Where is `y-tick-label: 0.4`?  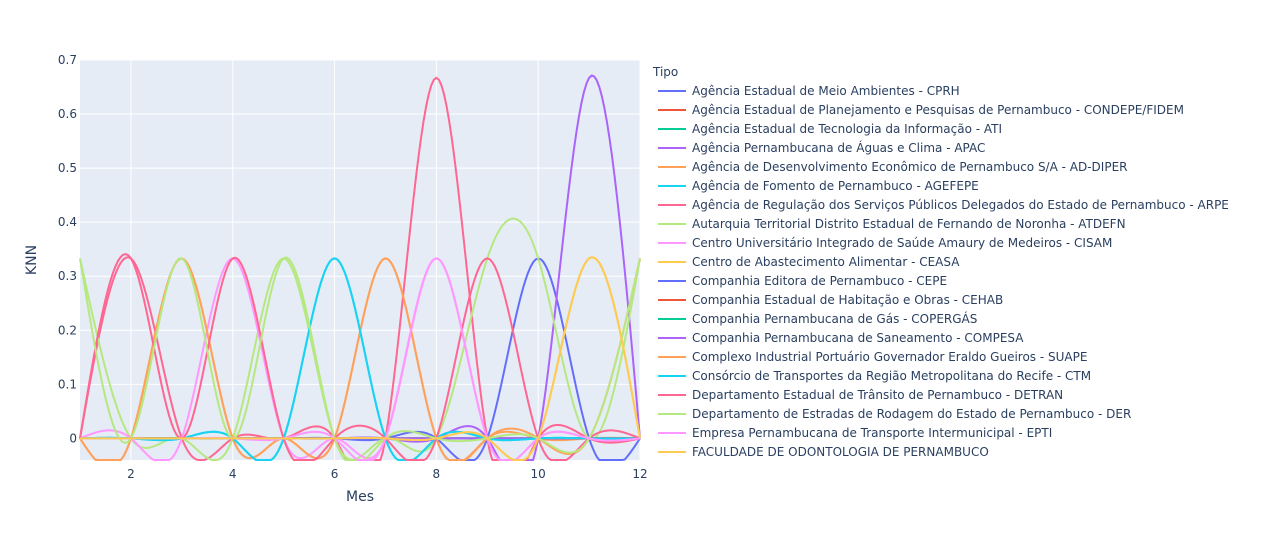 y-tick-label: 0.4 is located at coordinates (67, 222).